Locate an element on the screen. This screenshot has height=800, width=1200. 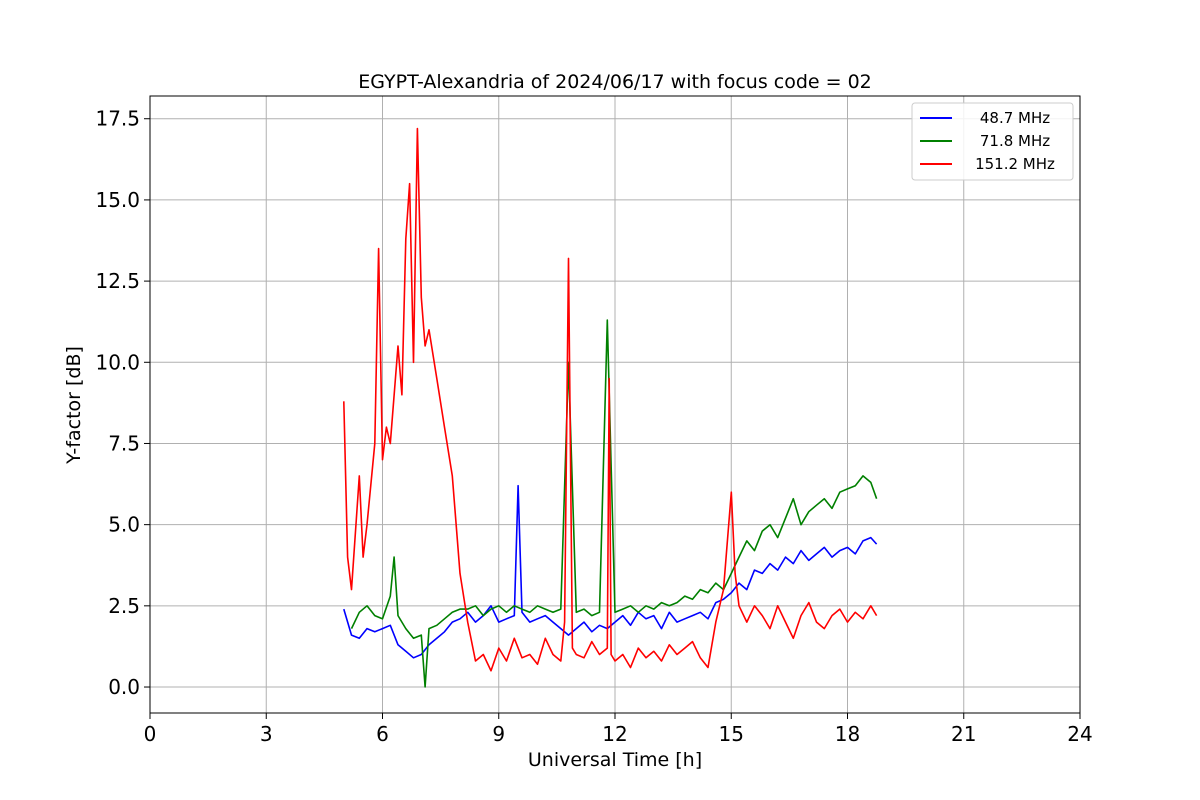
x-tick: 18 is located at coordinates (847, 729).